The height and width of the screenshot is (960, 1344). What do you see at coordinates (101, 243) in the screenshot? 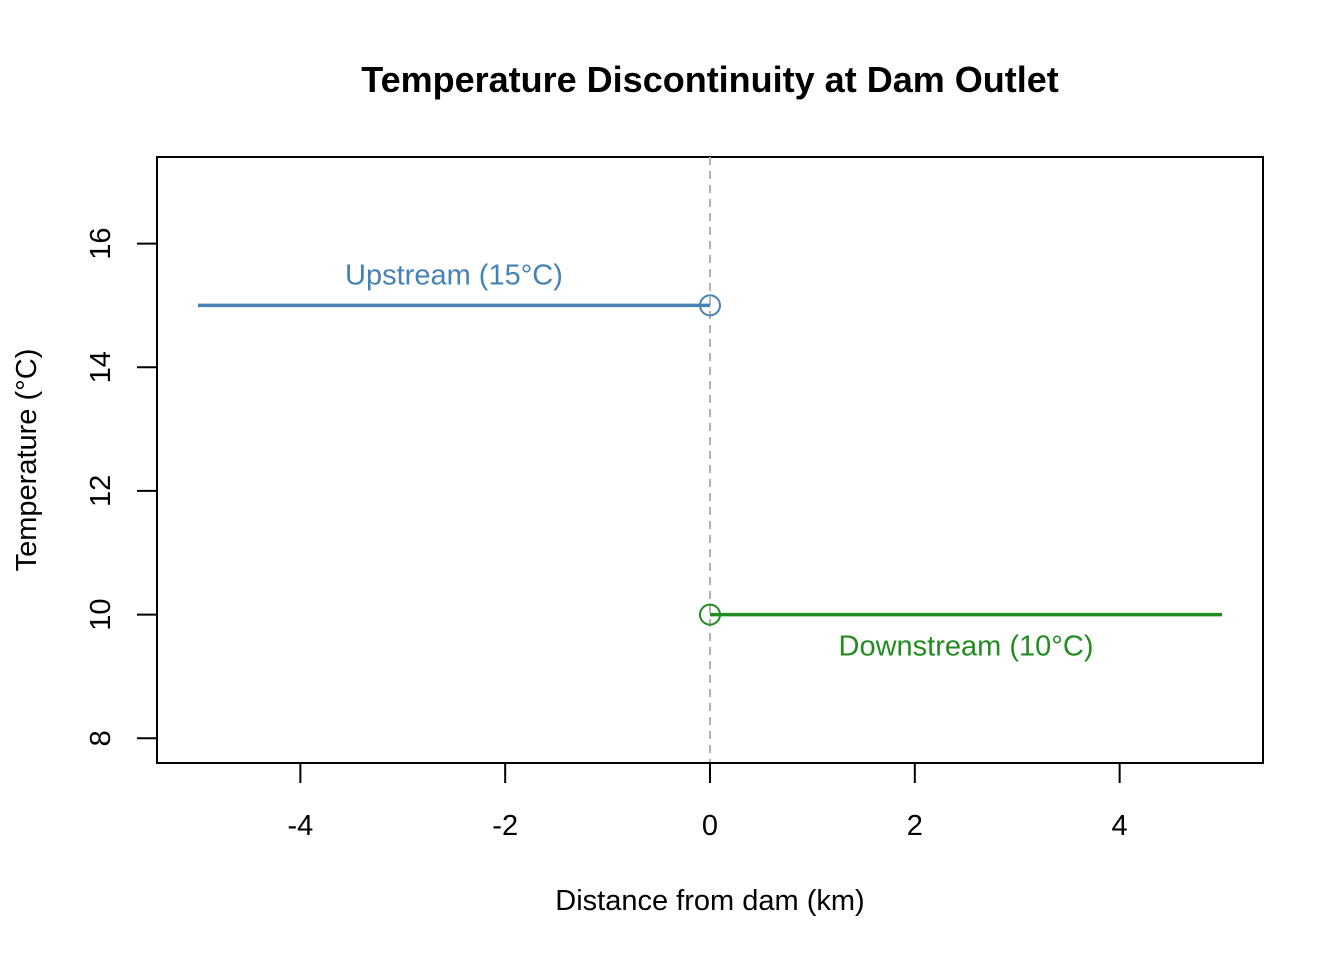
I see `y-tick-label: 16` at bounding box center [101, 243].